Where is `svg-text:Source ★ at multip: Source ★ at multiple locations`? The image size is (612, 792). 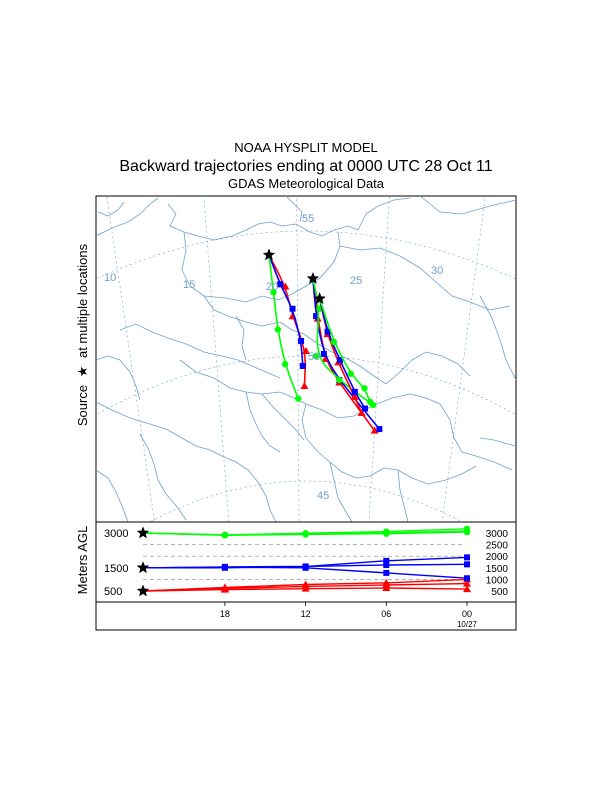
svg-text:Source ★ at multip: Source ★ at multiple locations is located at coordinates (82, 334).